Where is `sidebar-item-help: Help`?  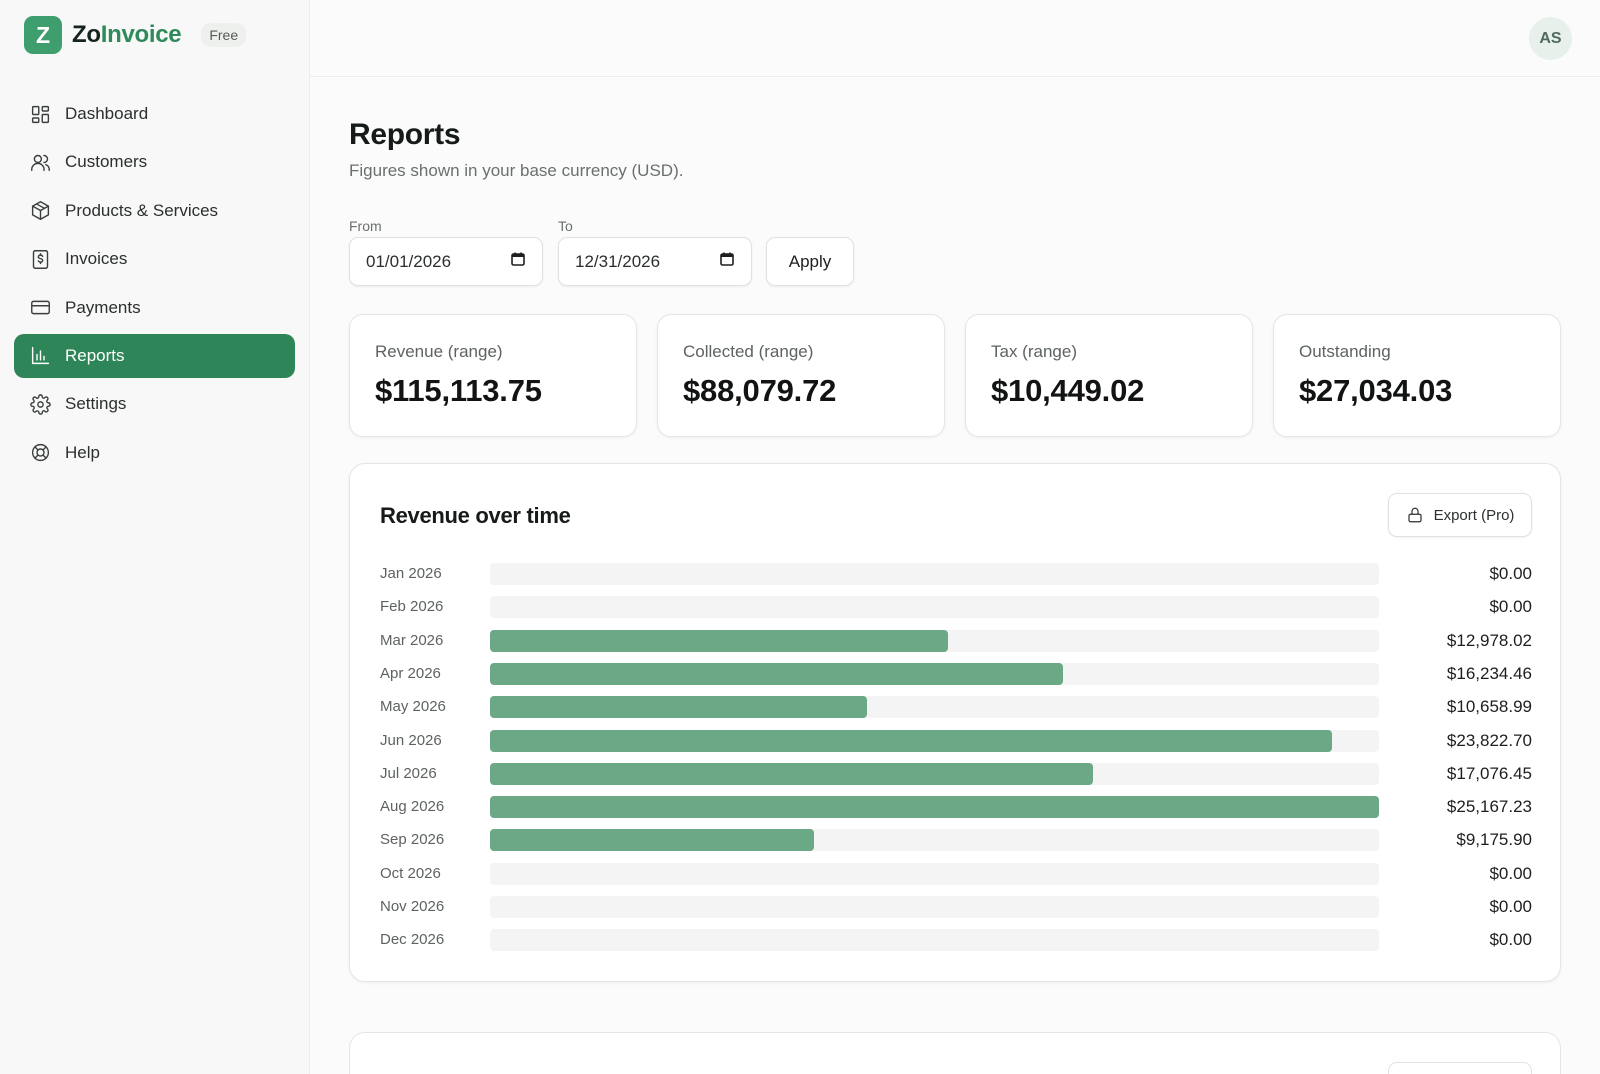
sidebar-item-help: Help is located at coordinates (154, 453).